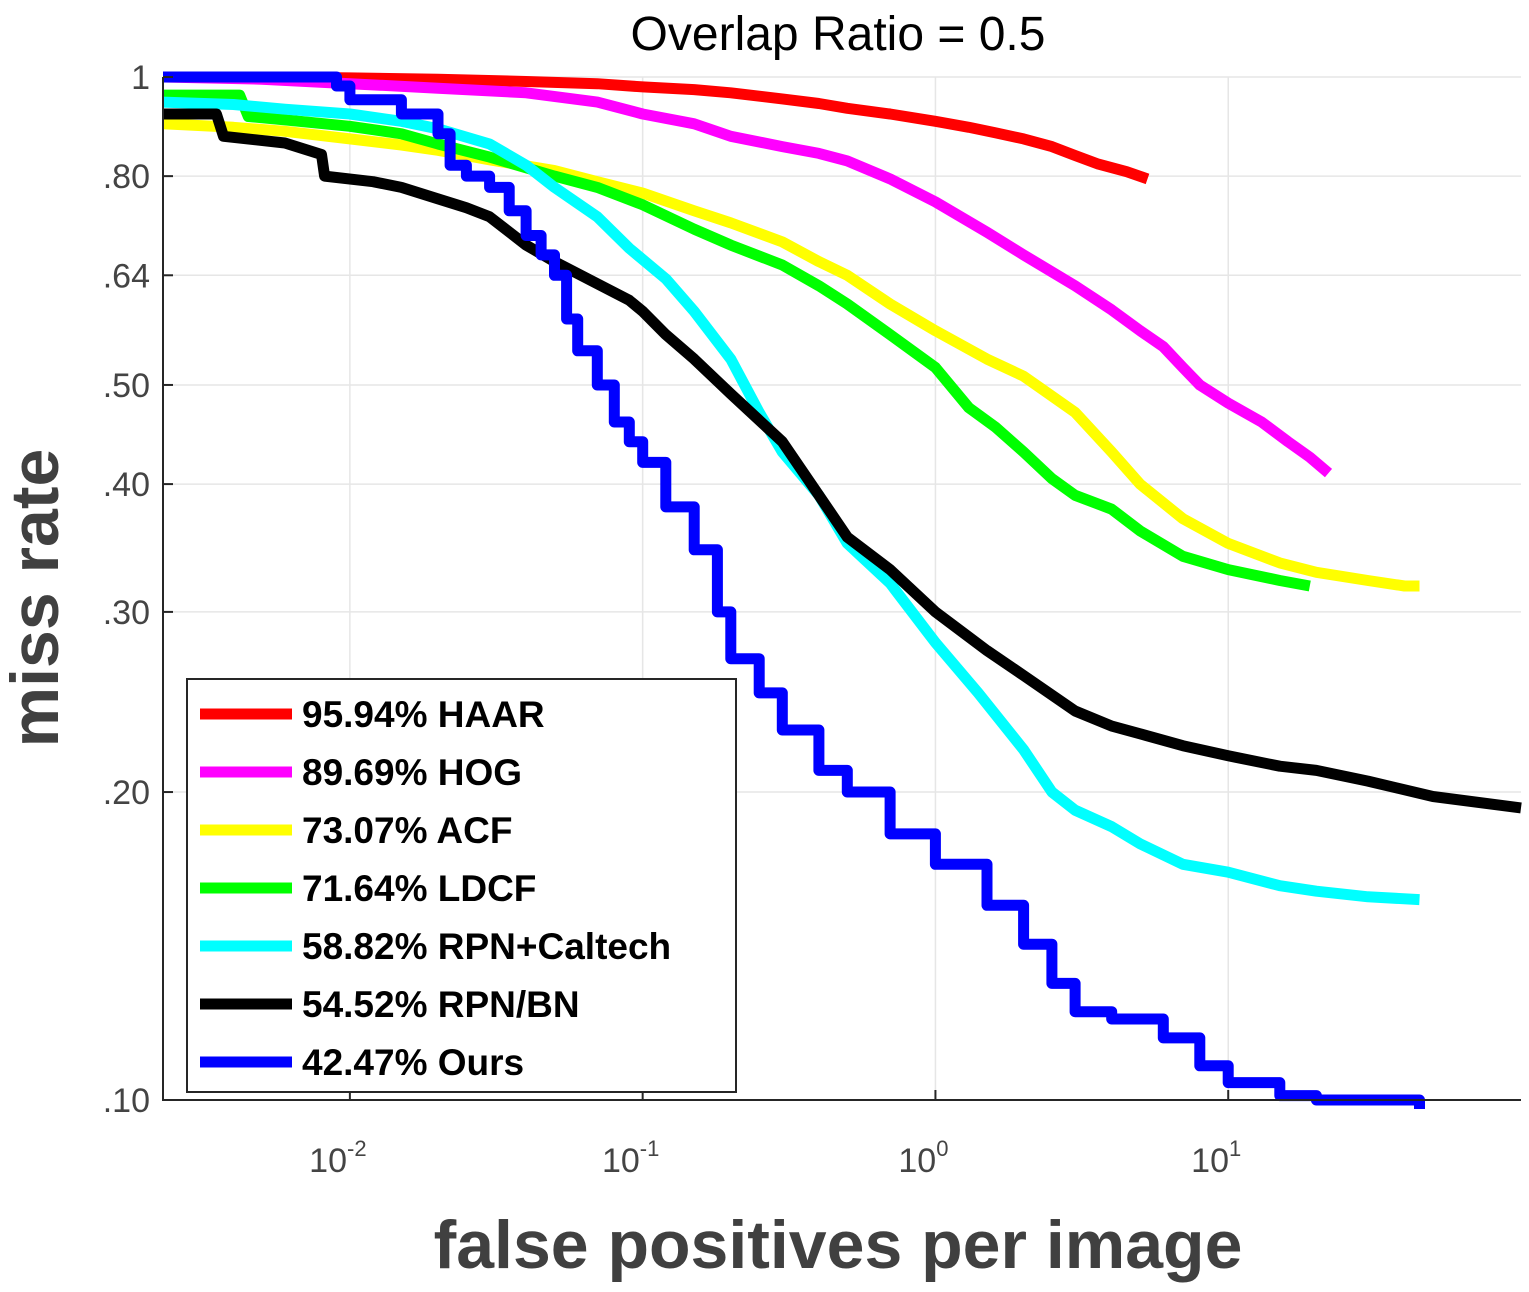  I want to click on x-tick-label: 10¹, so click(1216, 1158).